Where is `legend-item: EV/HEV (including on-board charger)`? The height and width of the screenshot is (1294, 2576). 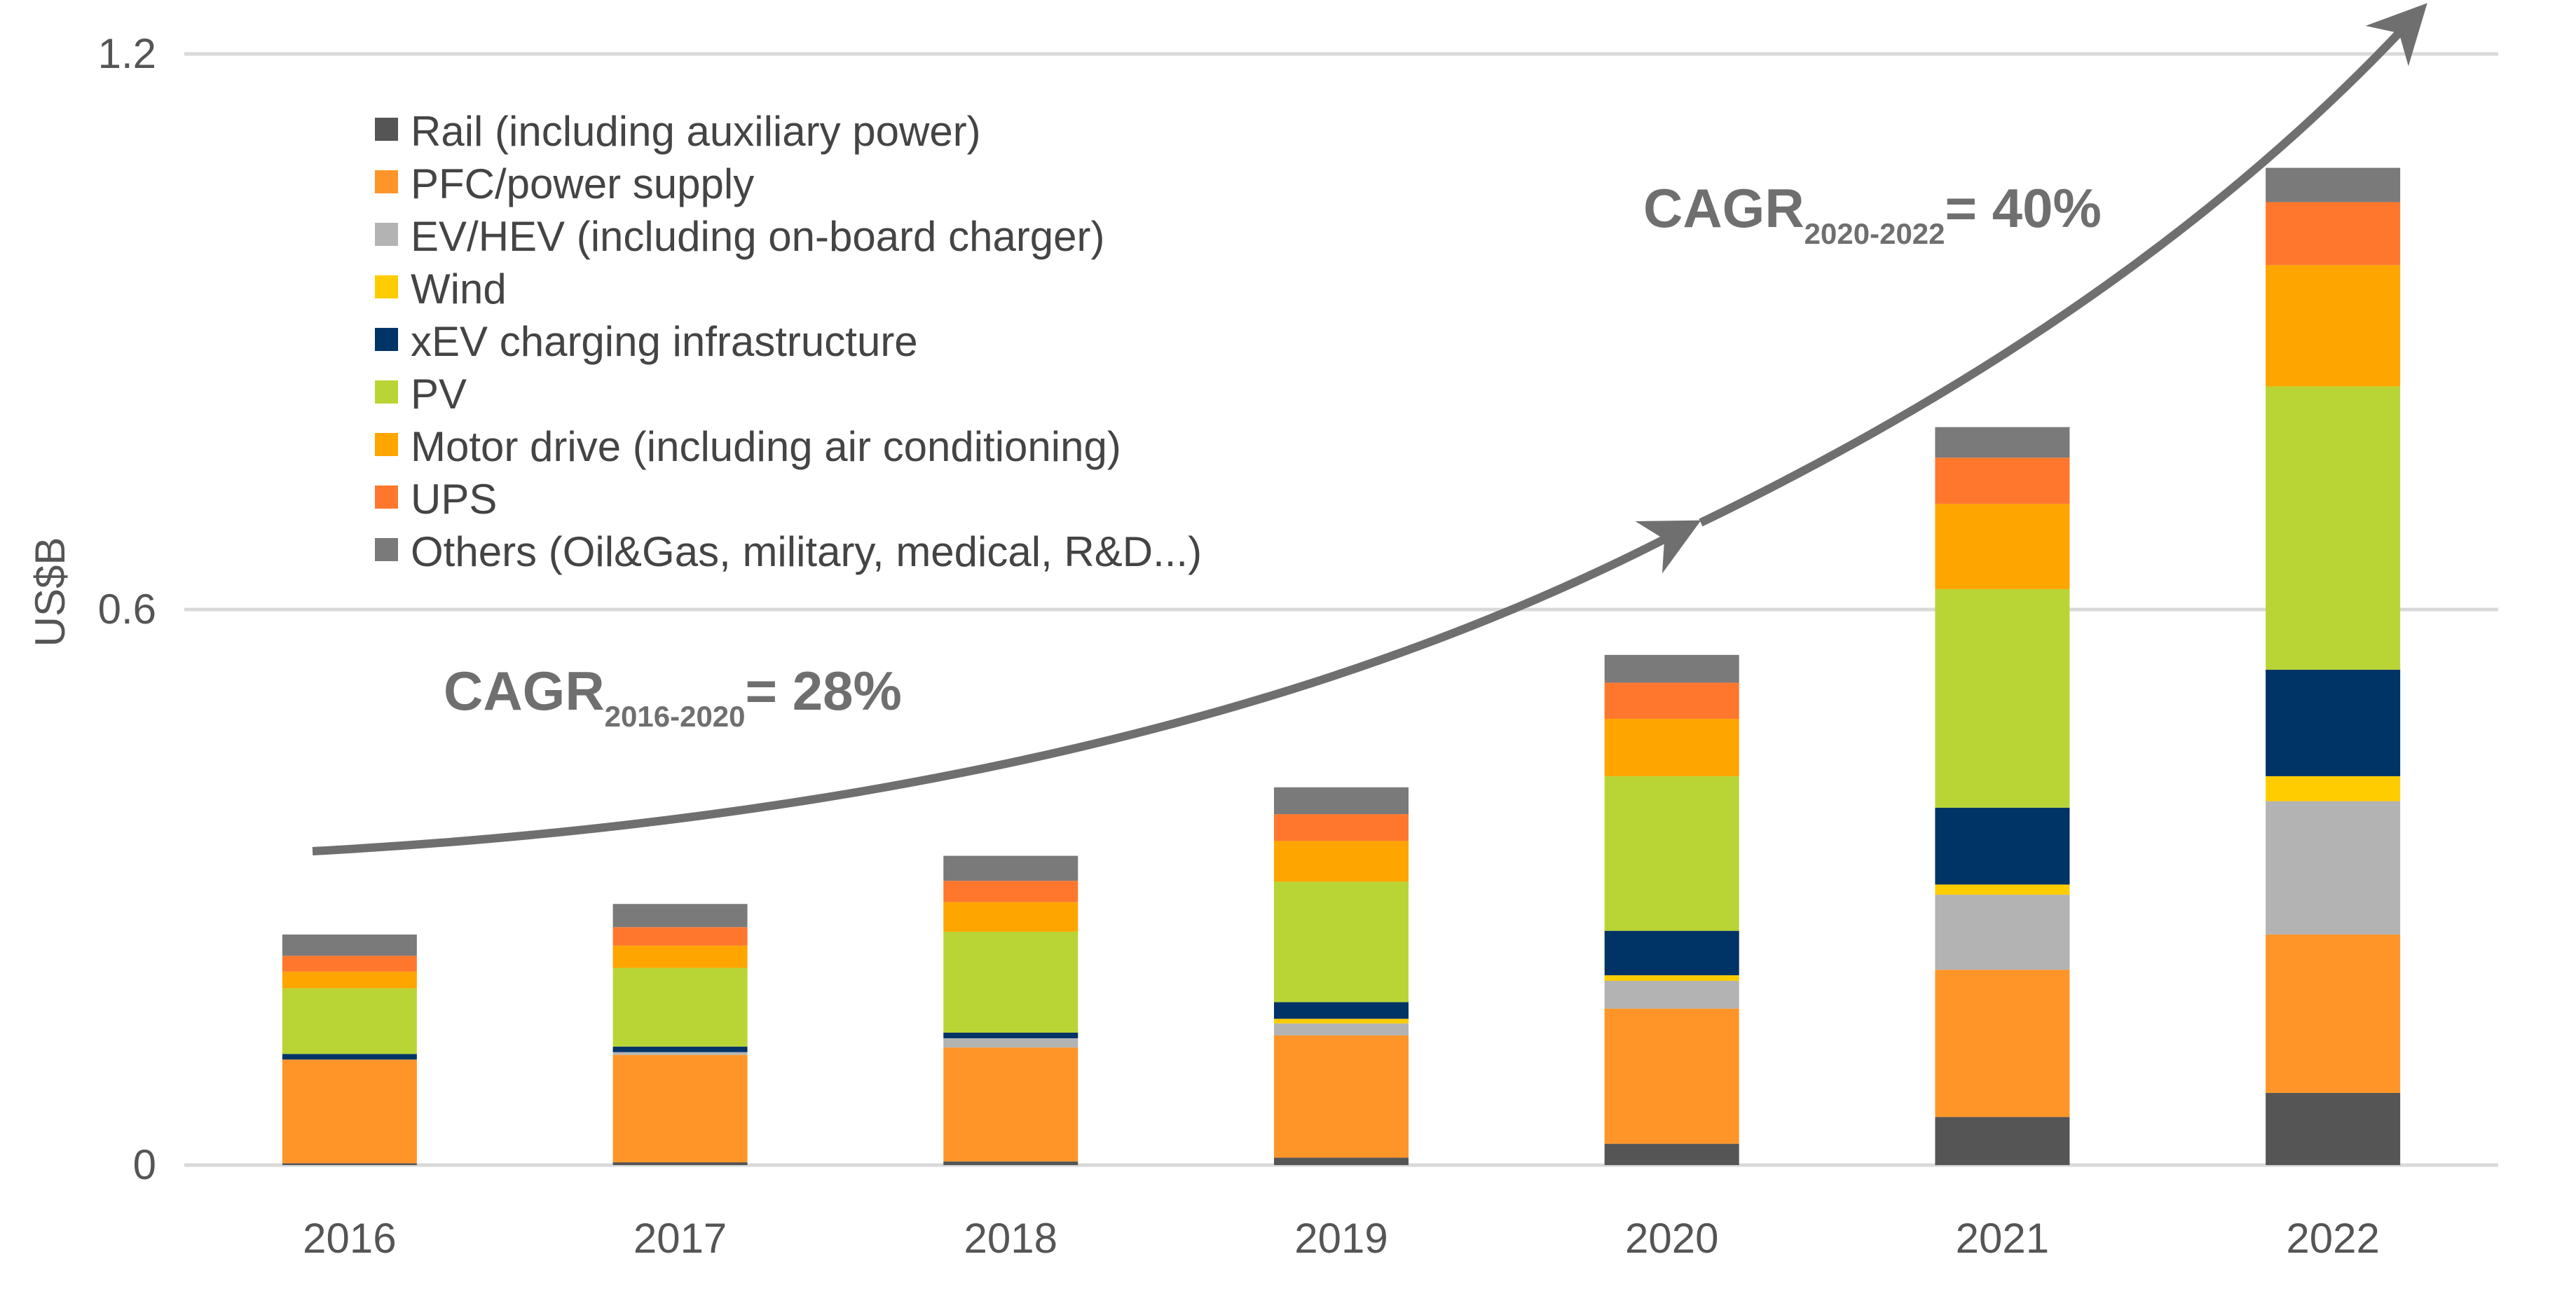 legend-item: EV/HEV (including on-board charger) is located at coordinates (740, 237).